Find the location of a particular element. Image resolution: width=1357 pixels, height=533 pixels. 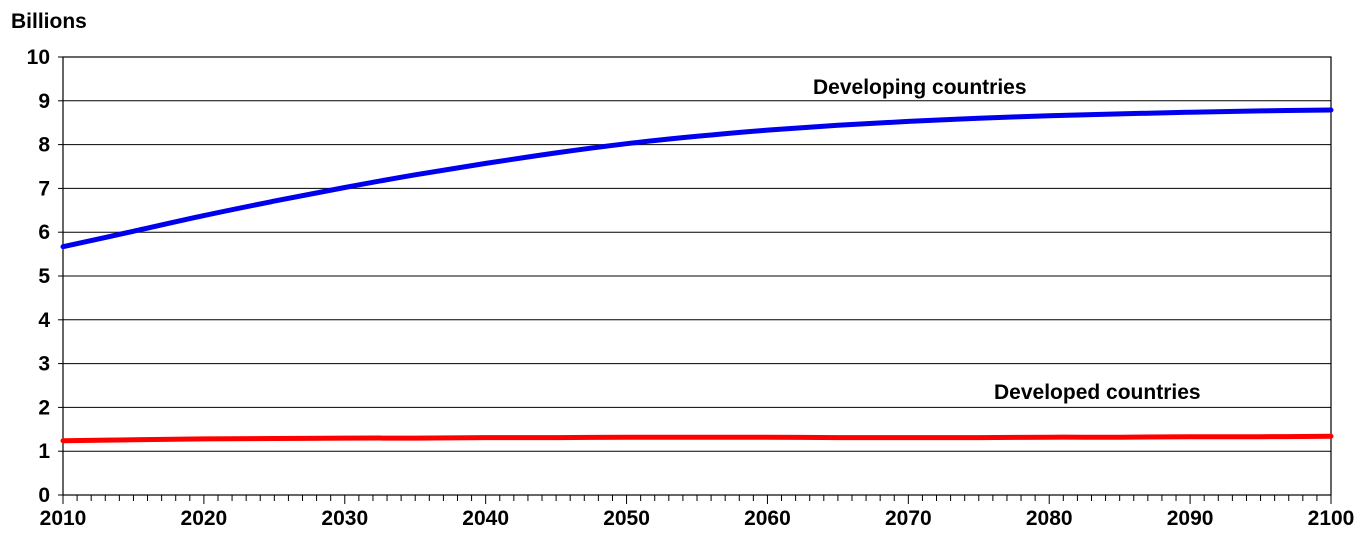

y-tick-label: 10 is located at coordinates (38, 57).